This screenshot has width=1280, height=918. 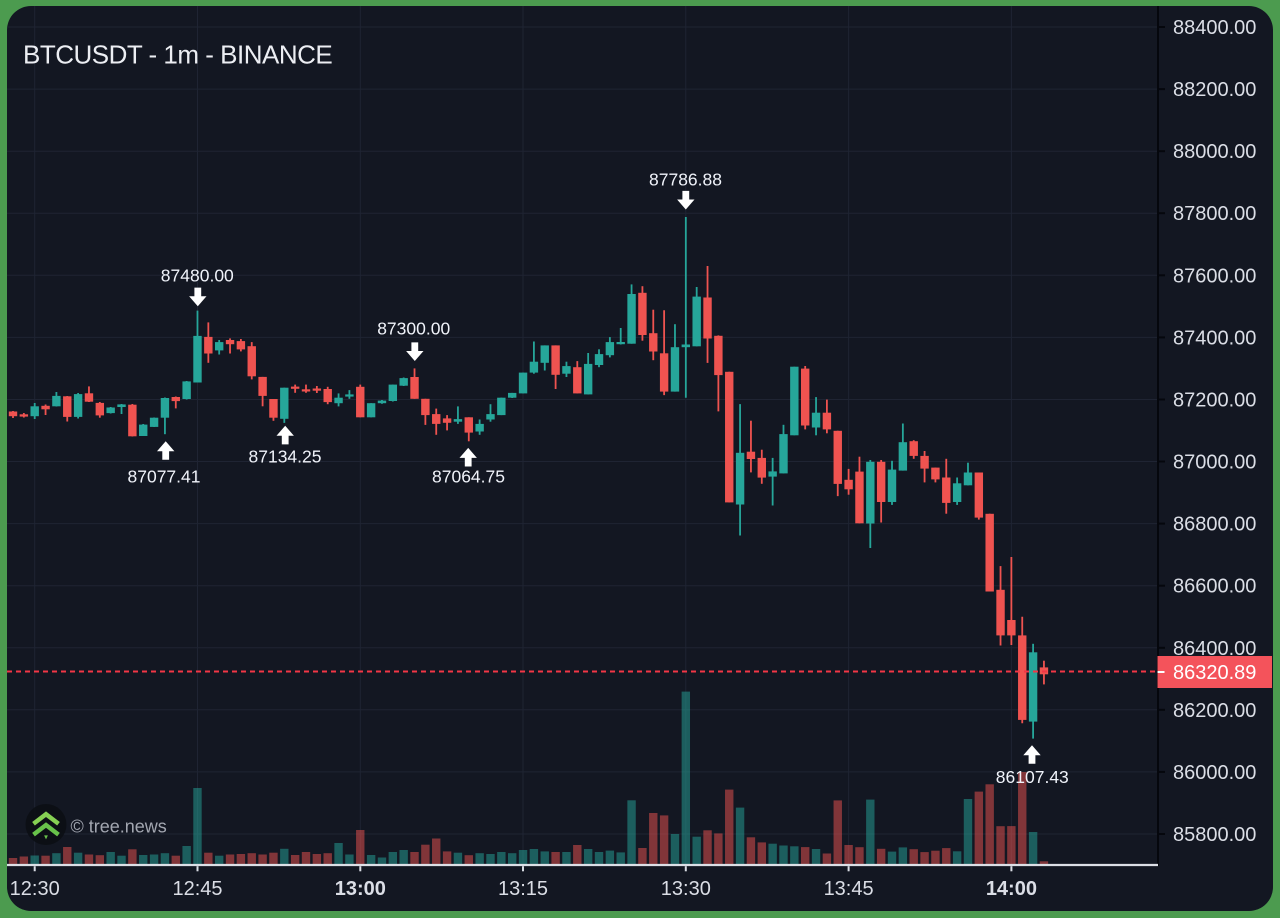 I want to click on svg-text: 87200.00, so click(x=1214, y=401).